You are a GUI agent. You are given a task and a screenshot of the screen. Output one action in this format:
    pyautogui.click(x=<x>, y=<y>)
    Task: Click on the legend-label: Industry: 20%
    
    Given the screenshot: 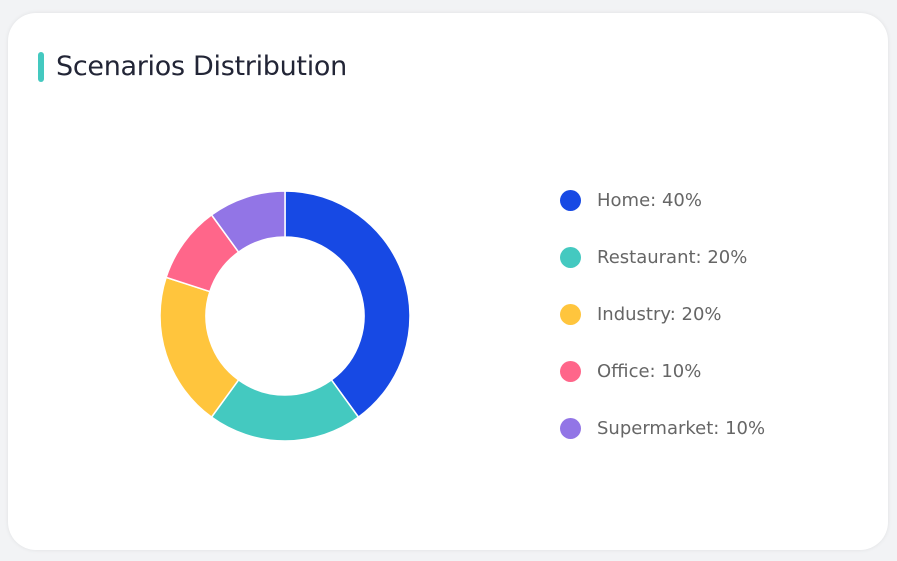 What is the action you would take?
    pyautogui.click(x=659, y=314)
    